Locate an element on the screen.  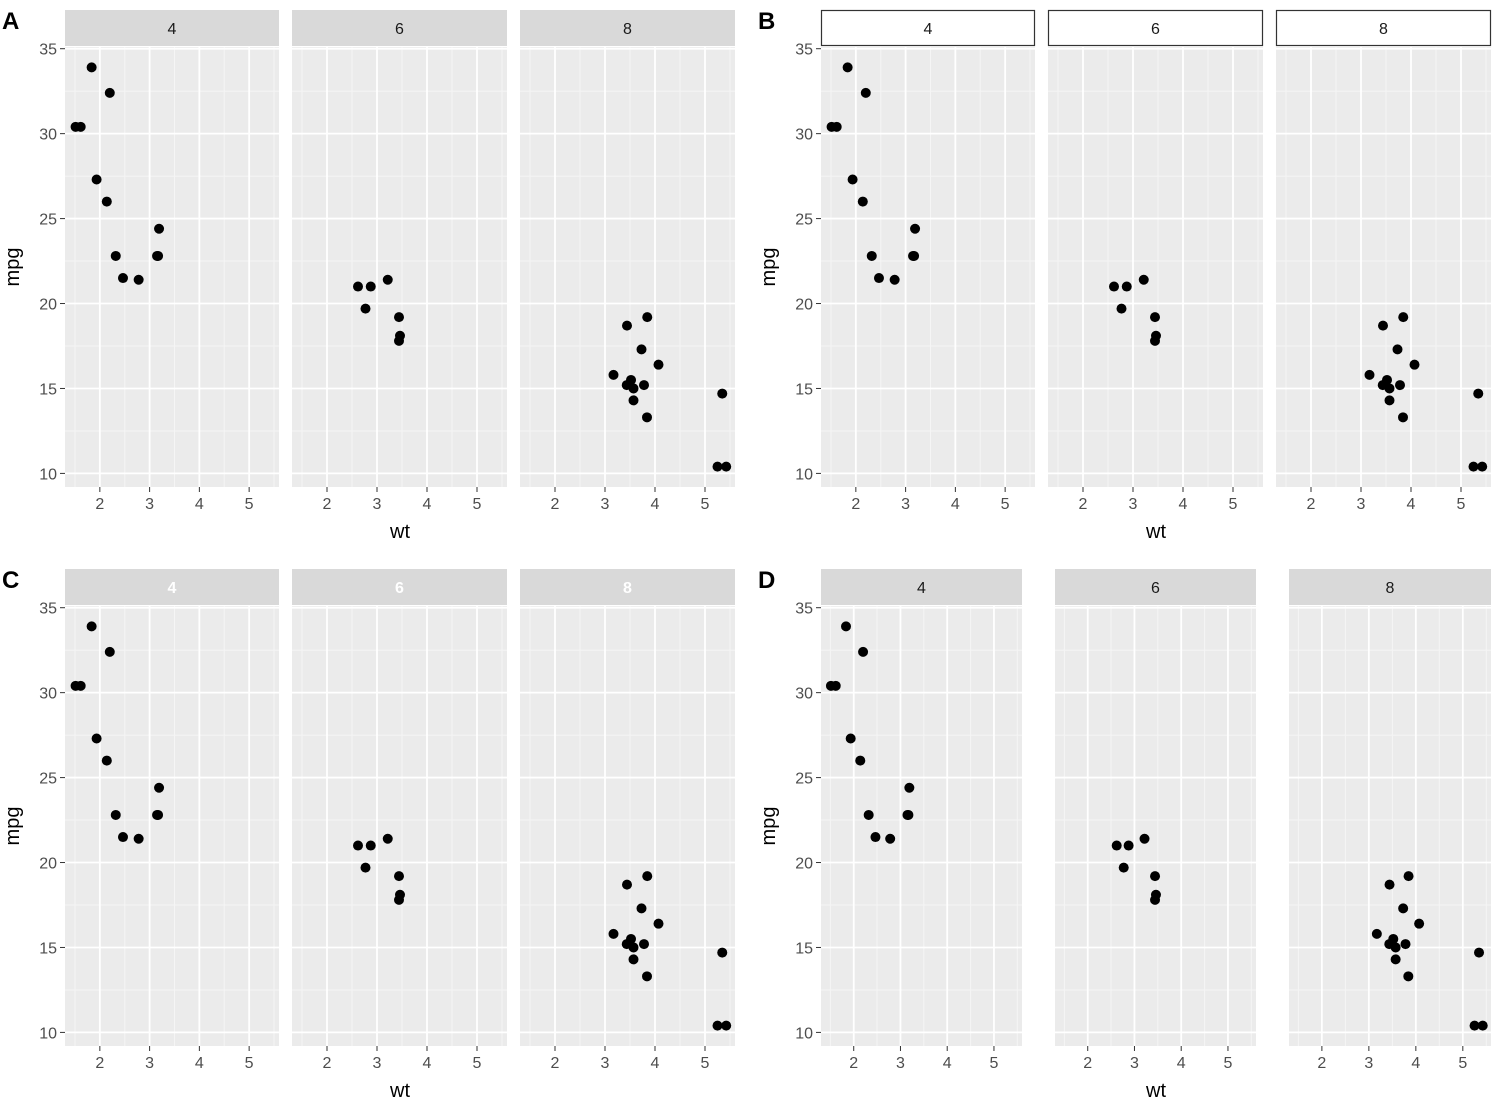
facet-panel-8: 8 2 3 4 5 is located at coordinates (1383, 261).